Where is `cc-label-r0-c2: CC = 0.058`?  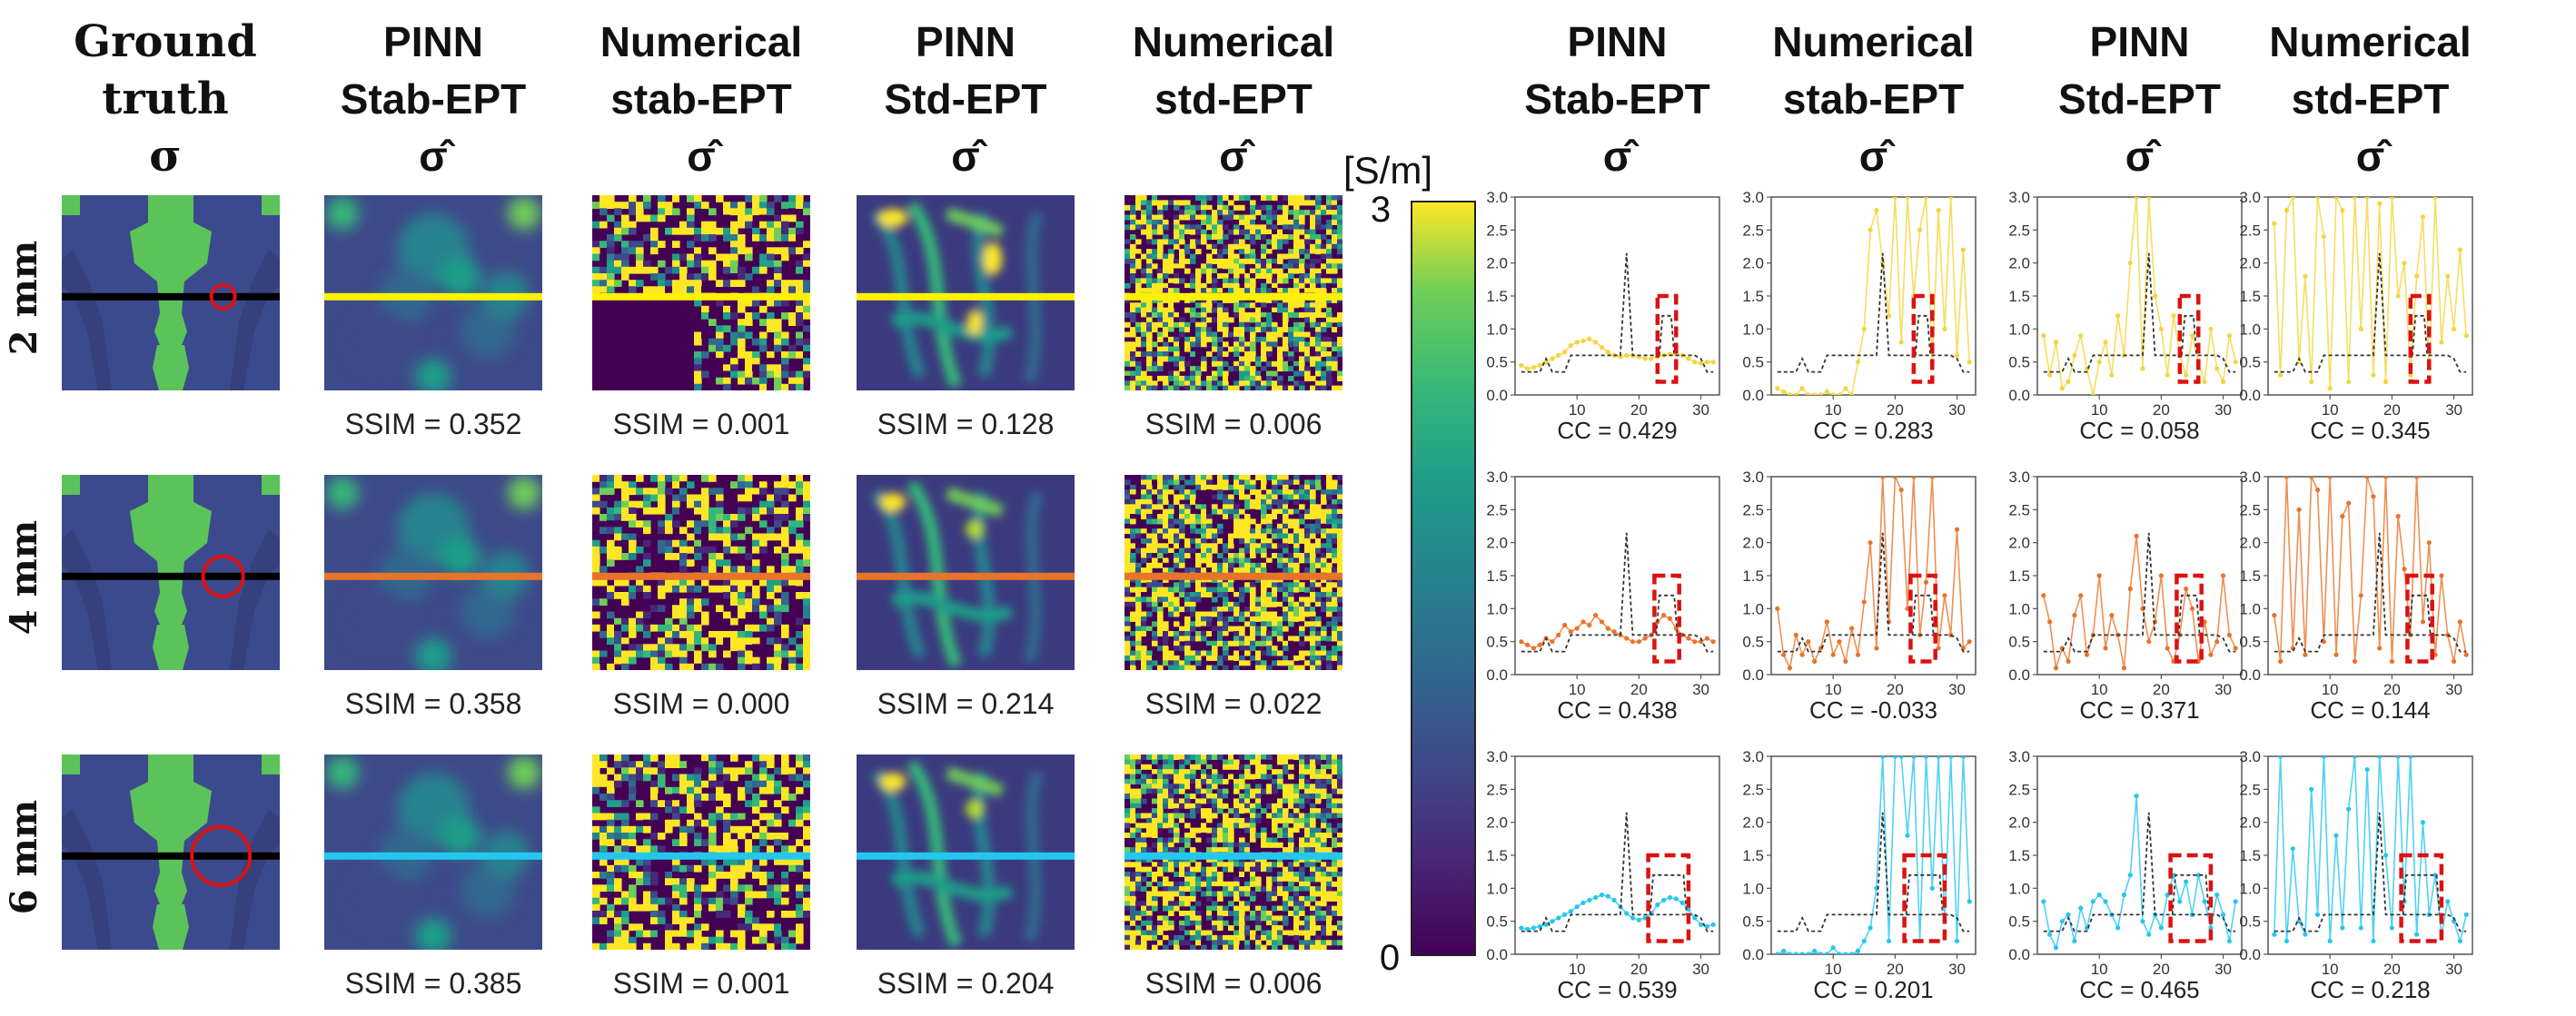
cc-label-r0-c2: CC = 0.058 is located at coordinates (2139, 431).